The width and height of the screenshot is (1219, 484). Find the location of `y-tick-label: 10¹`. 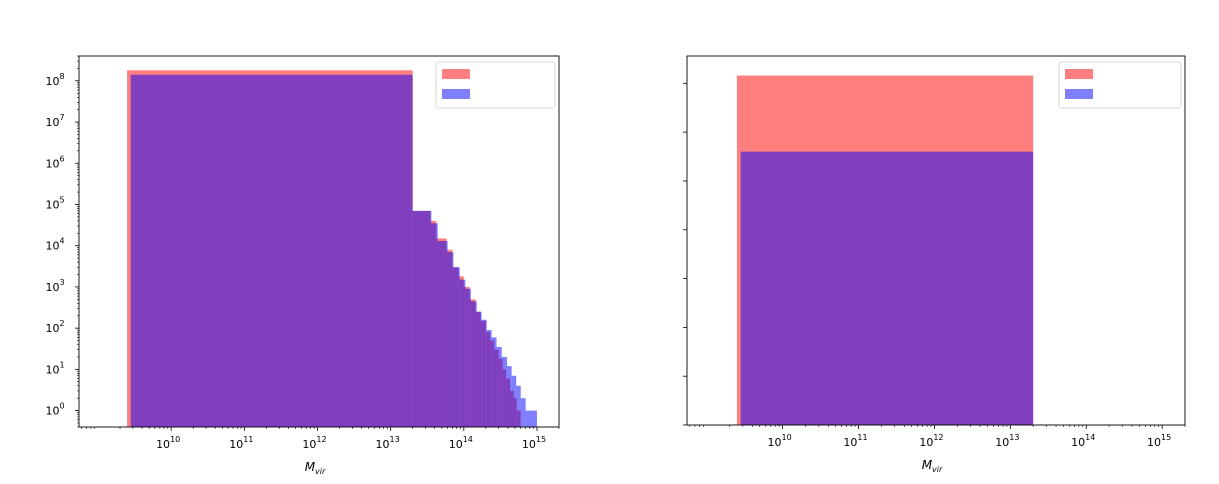

y-tick-label: 10¹ is located at coordinates (54, 368).